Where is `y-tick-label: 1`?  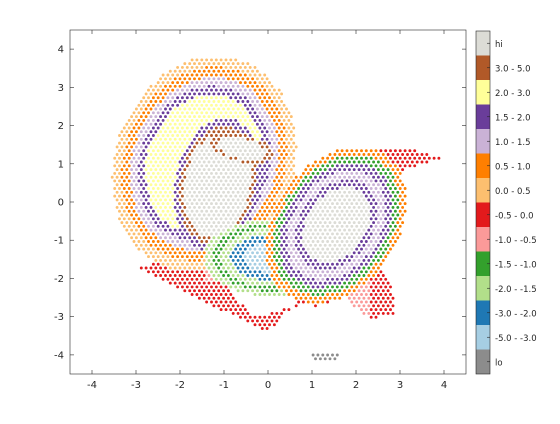 y-tick-label: 1 is located at coordinates (61, 164).